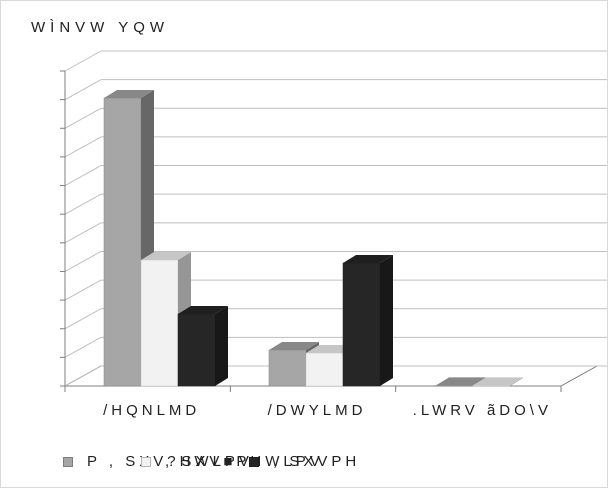 This screenshot has height=488, width=608. I want to click on category-labels: /HQNLMD/DWYLMD .LWRV ãDO\V, so click(327, 410).